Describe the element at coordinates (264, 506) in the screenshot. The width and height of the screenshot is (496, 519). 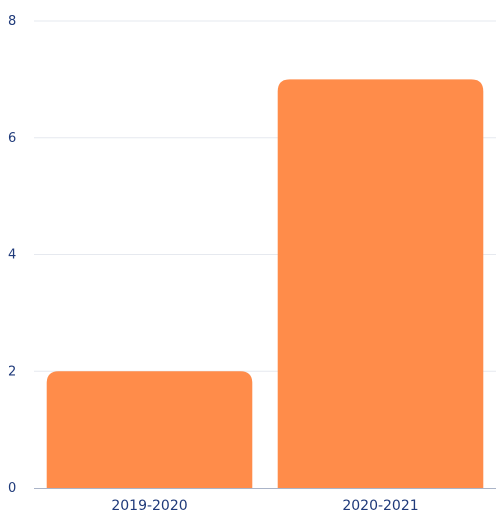
I see `x-axis-ticks: 2019-2020 2020-2021` at that location.